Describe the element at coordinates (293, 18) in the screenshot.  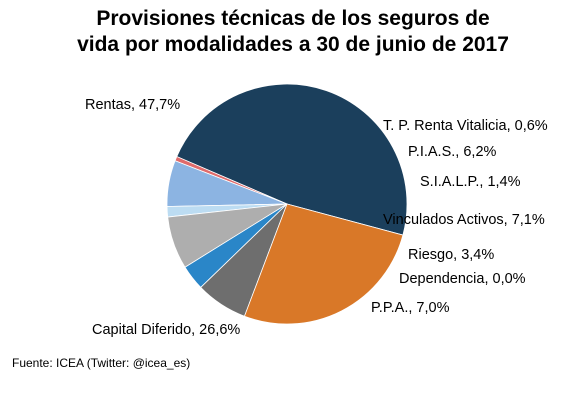
I see `chart-title-line-1: Provisiones técnicas de los seguros de` at that location.